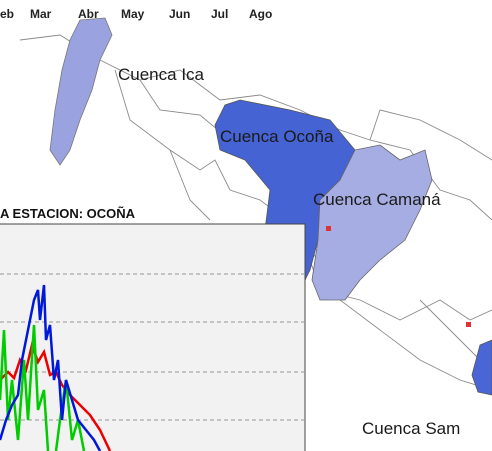 The image size is (492, 451). I want to click on month-label: Jul, so click(219, 14).